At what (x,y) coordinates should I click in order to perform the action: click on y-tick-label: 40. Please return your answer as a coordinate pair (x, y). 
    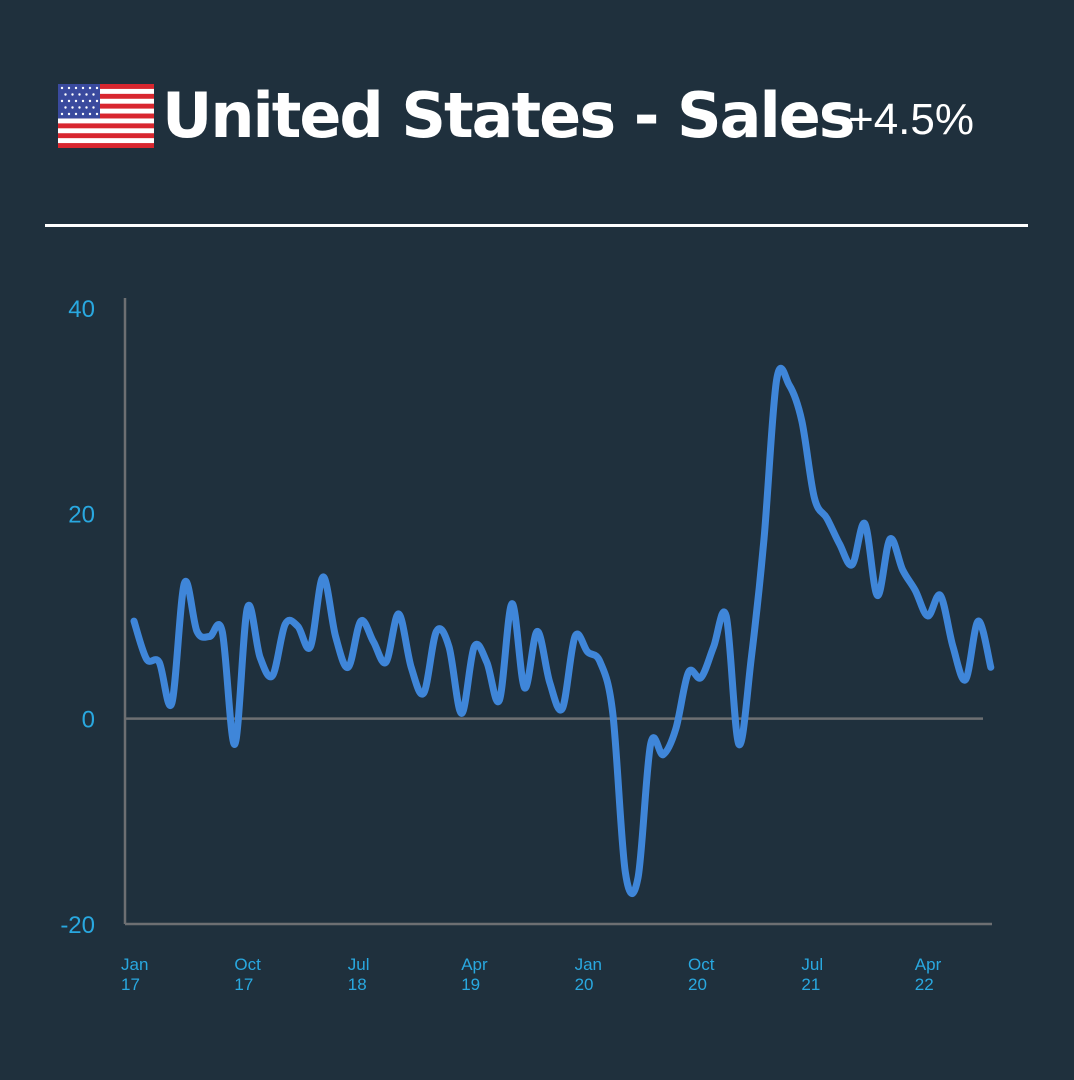
    Looking at the image, I should click on (81, 309).